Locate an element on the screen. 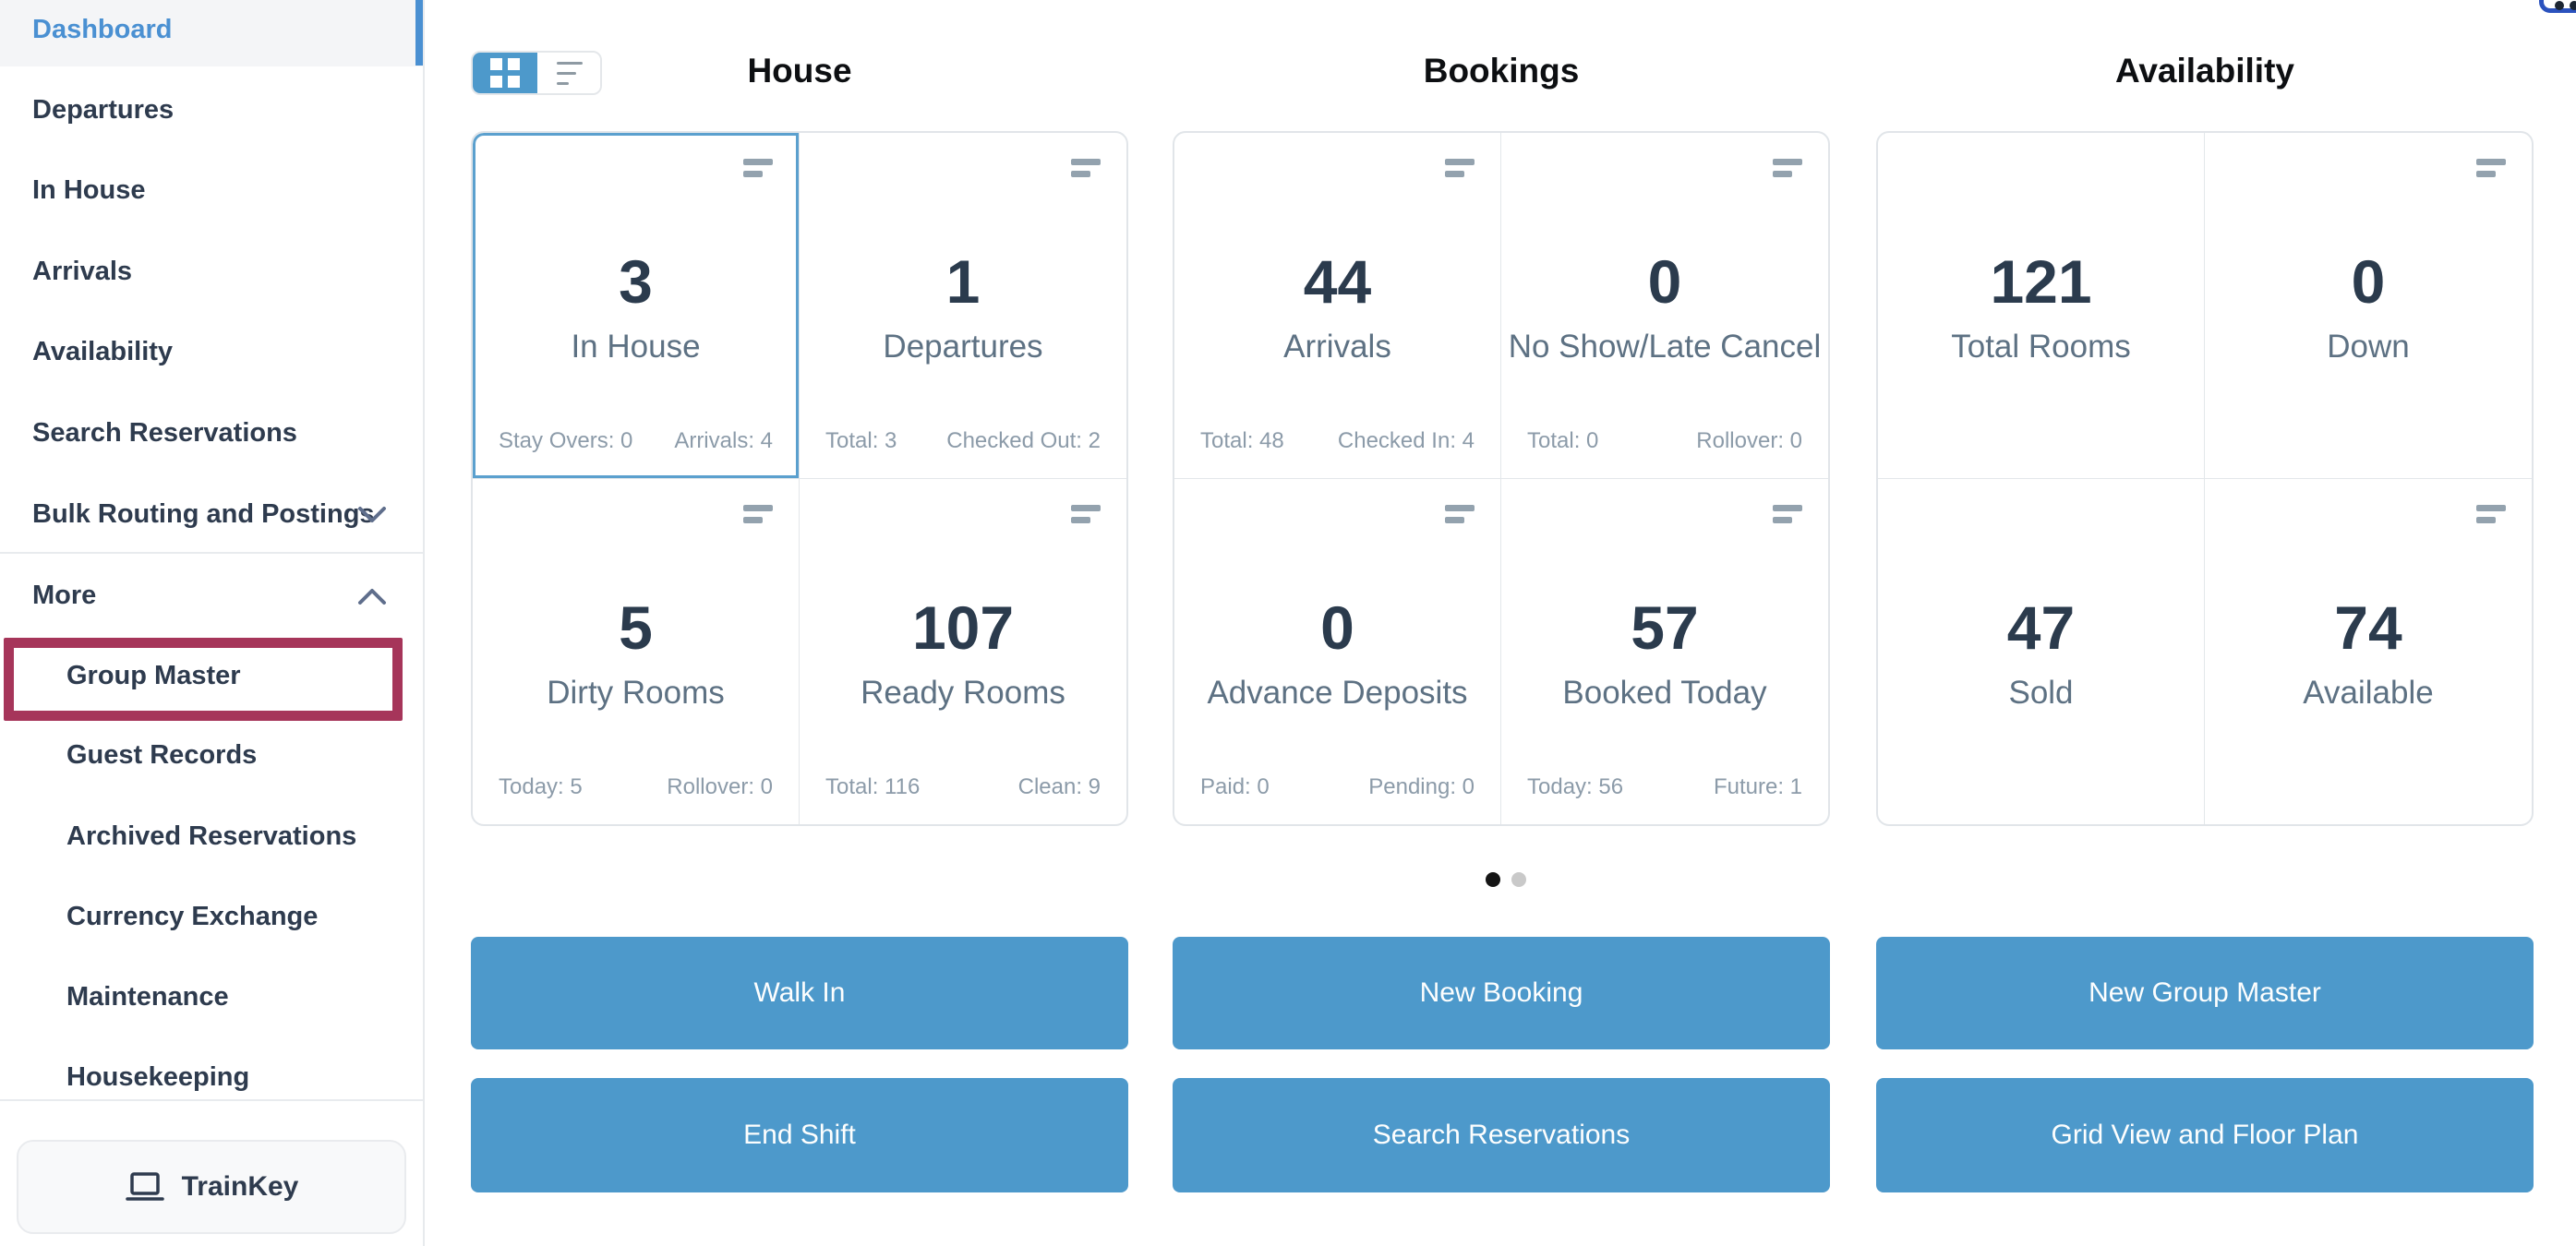 This screenshot has height=1246, width=2576. stat-label: Down is located at coordinates (2368, 347).